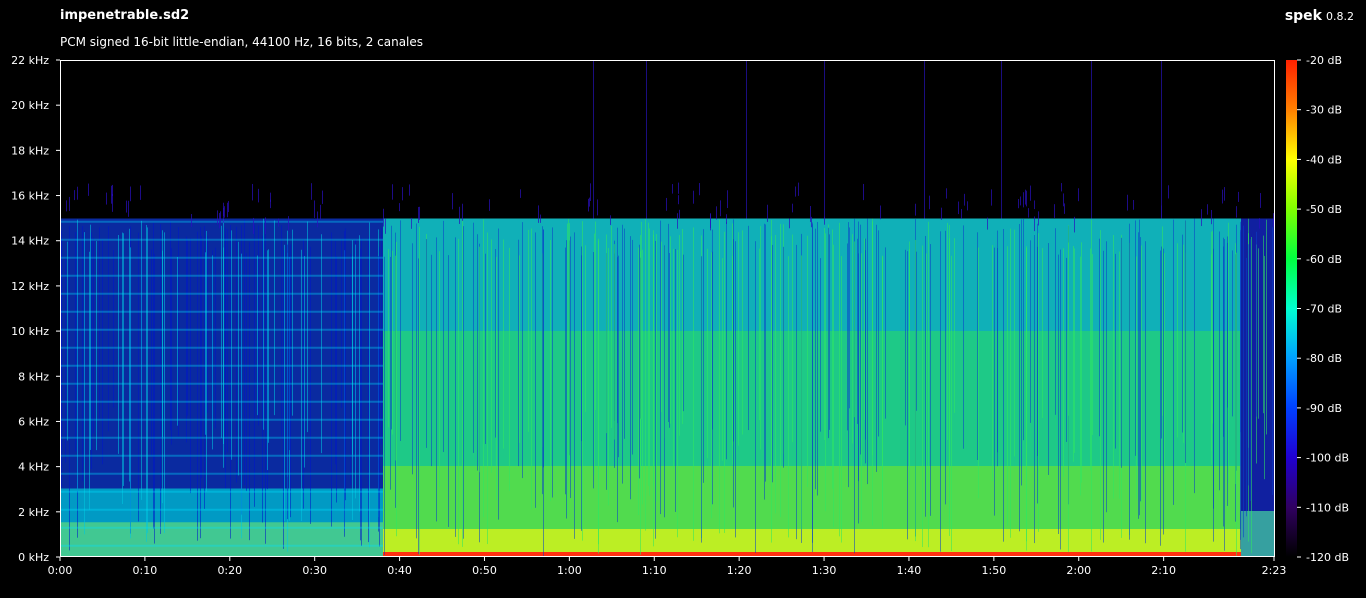 The width and height of the screenshot is (1366, 598). I want to click on y-tick-label: 12 kHz, so click(30, 286).